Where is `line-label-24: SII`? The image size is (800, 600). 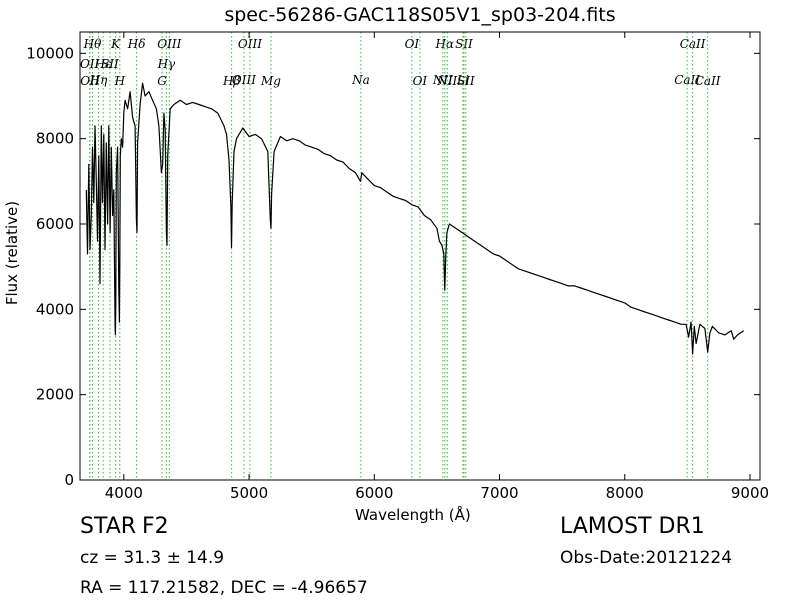
line-label-24: SII is located at coordinates (466, 81).